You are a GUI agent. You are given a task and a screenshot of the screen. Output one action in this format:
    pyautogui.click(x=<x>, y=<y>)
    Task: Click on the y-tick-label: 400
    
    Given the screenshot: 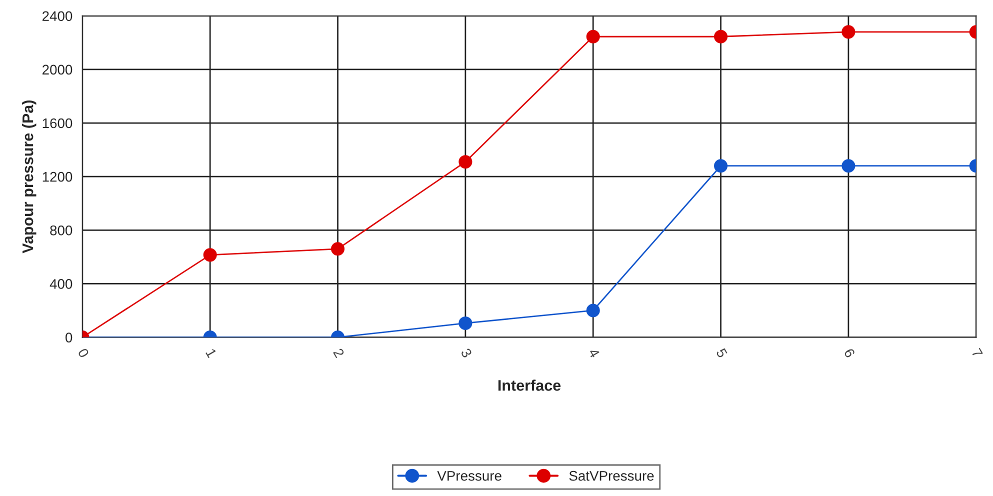 What is the action you would take?
    pyautogui.click(x=61, y=284)
    